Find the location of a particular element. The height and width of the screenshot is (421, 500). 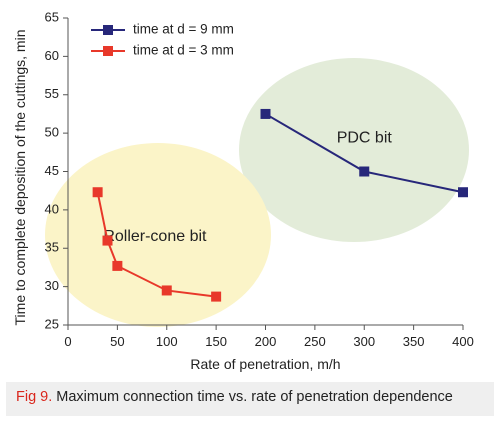

x-tick-label: 50 is located at coordinates (117, 341).